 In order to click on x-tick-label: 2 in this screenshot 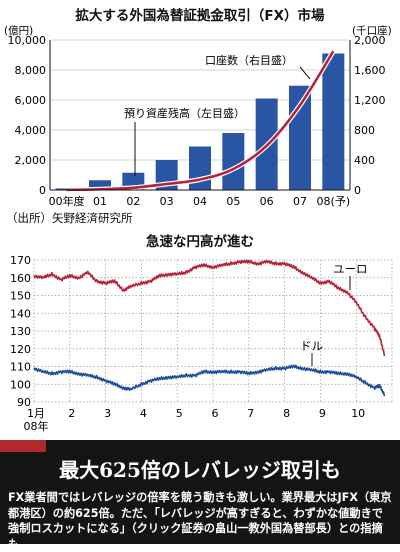, I will do `click(71, 413)`.